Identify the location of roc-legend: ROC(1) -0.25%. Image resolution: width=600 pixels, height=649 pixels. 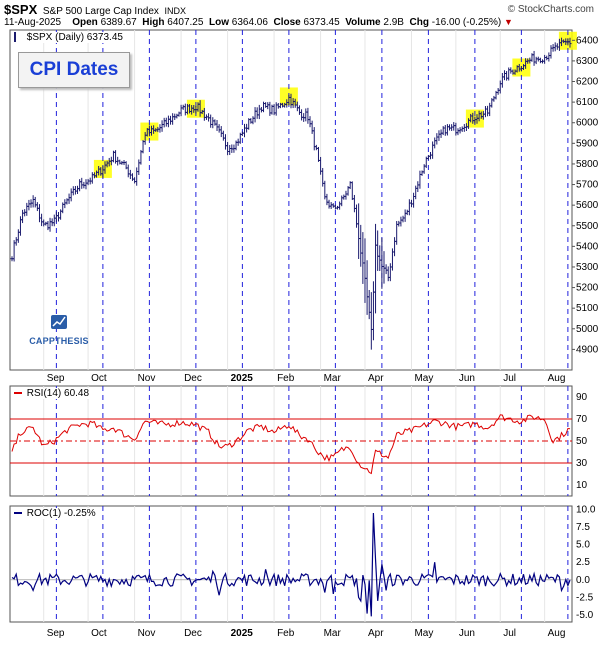
(55, 513).